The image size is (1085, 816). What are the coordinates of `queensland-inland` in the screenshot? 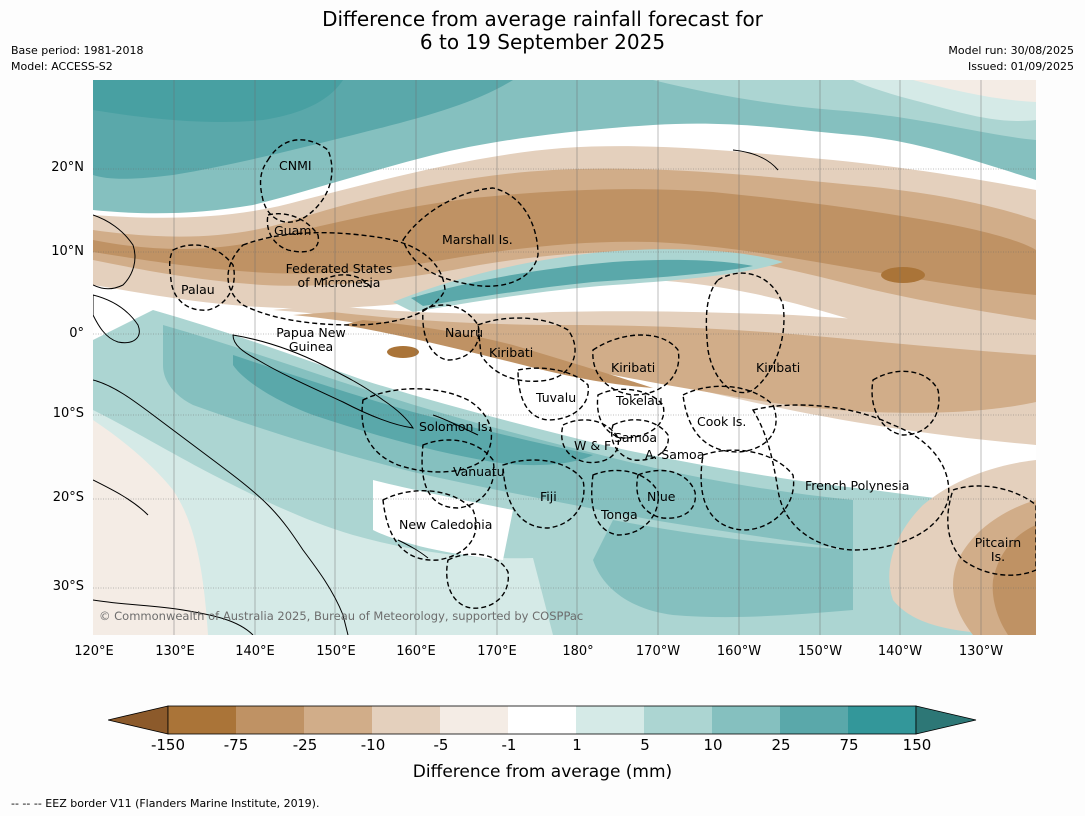 It's located at (121, 497).